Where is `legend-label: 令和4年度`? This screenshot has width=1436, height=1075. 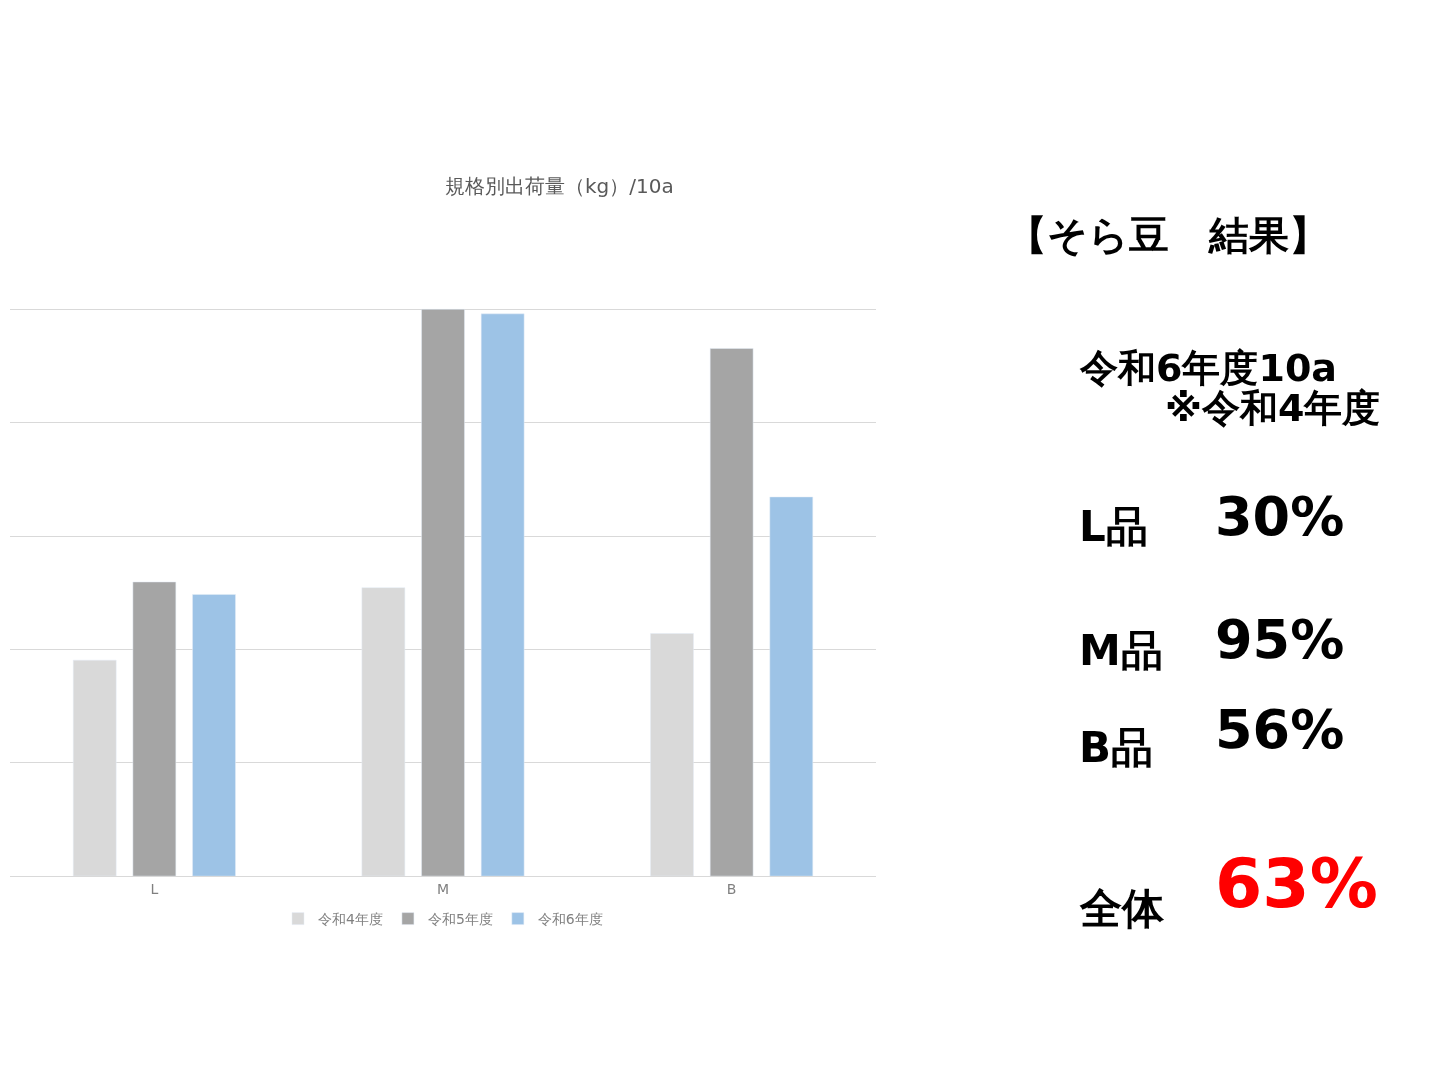
legend-label: 令和4年度 is located at coordinates (350, 919).